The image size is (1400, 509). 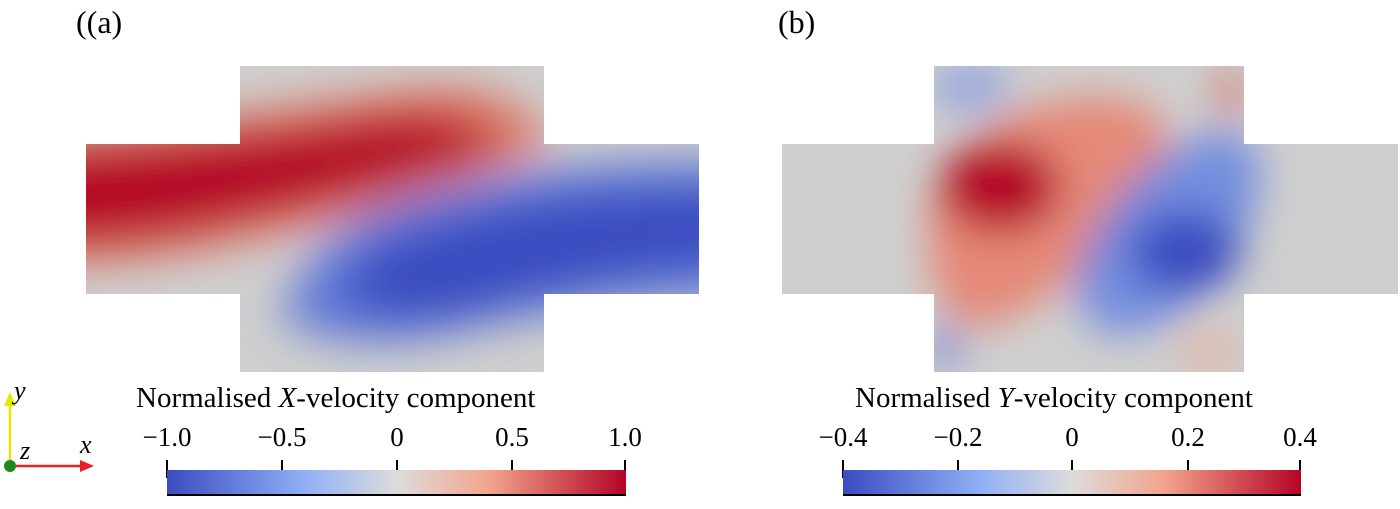 I want to click on colorbar-b-tick-label: 0, so click(x=1072, y=437).